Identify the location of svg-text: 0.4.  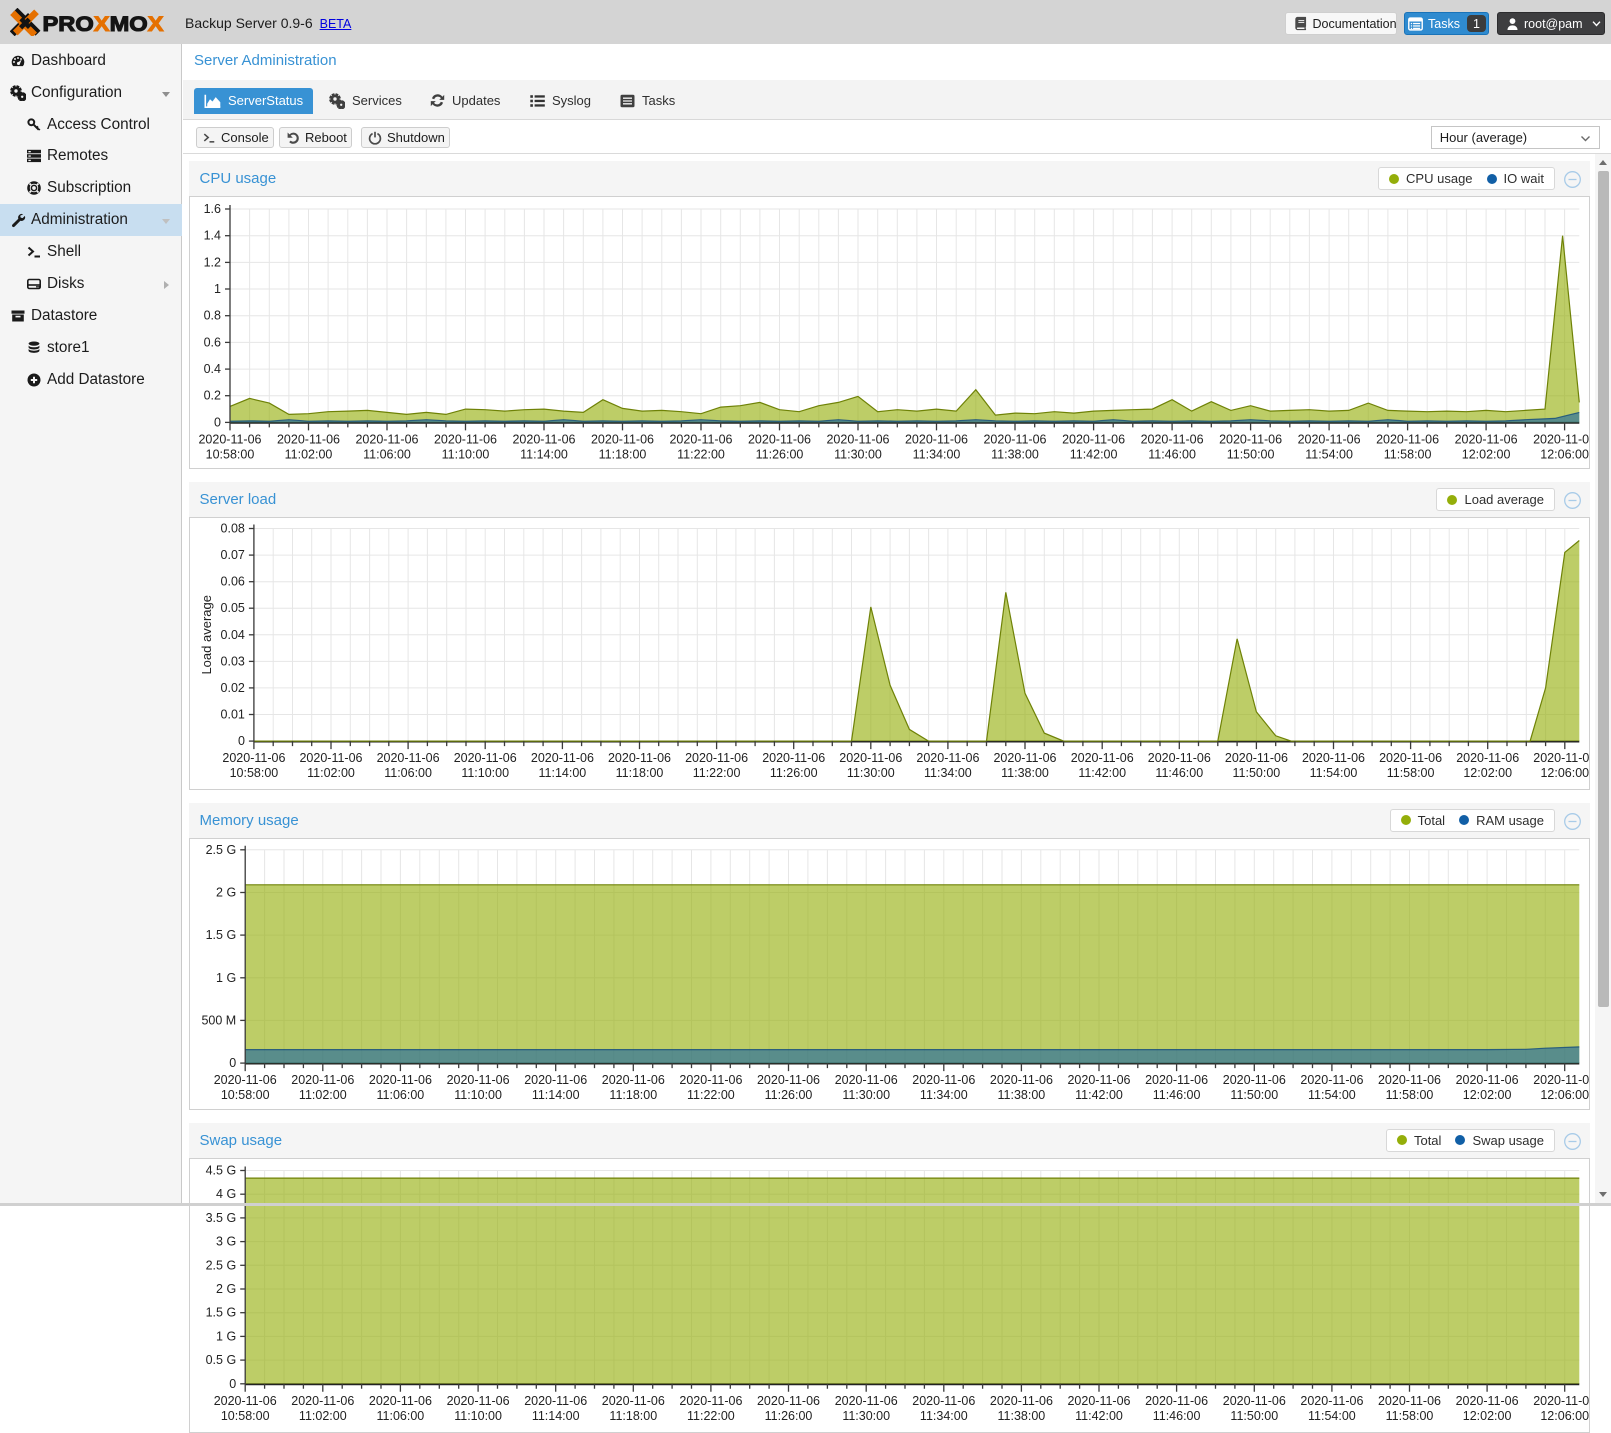
(211, 369).